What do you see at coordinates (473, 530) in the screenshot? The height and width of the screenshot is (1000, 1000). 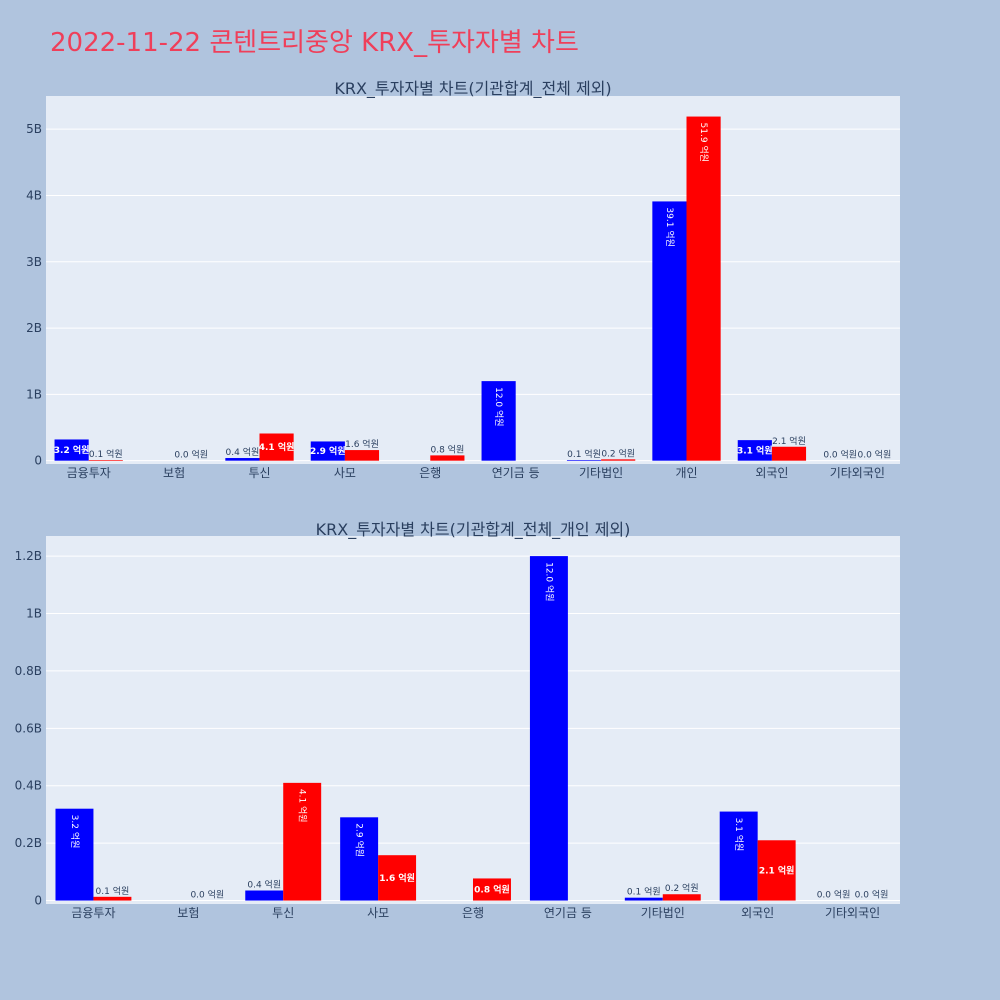 I see `chart-title: KRX_투자자별 차트(기관합계_전체_개인 제외)` at bounding box center [473, 530].